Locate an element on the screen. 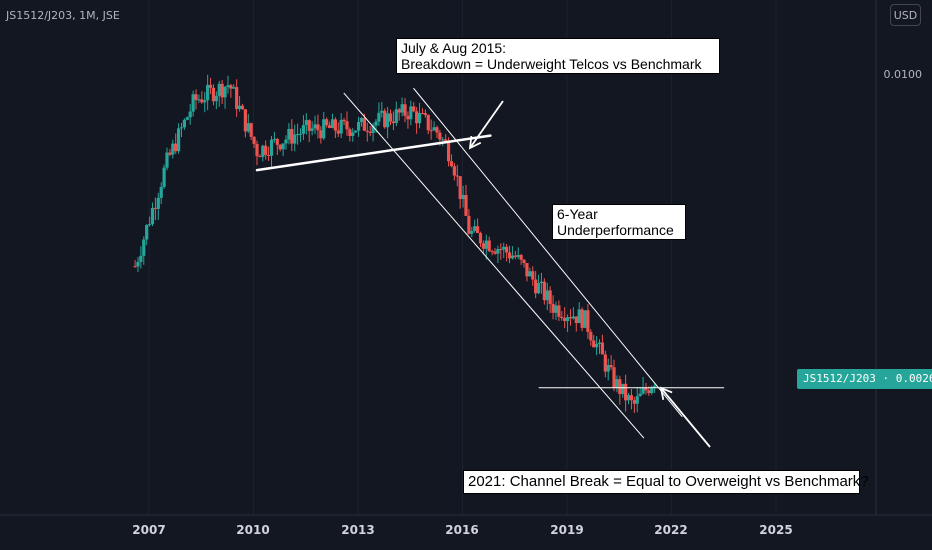  x-tick-label: 2013 is located at coordinates (358, 530).